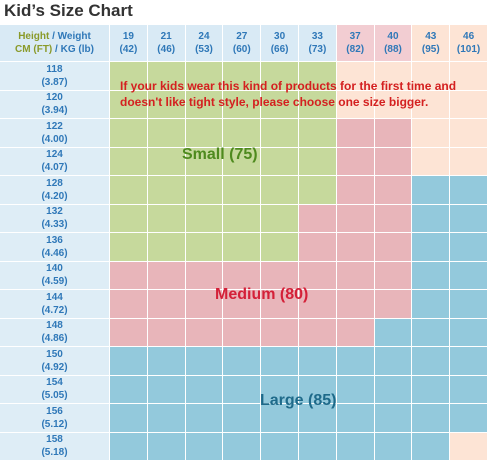  Describe the element at coordinates (128, 49) in the screenshot. I see `column-header-text: (42)` at that location.